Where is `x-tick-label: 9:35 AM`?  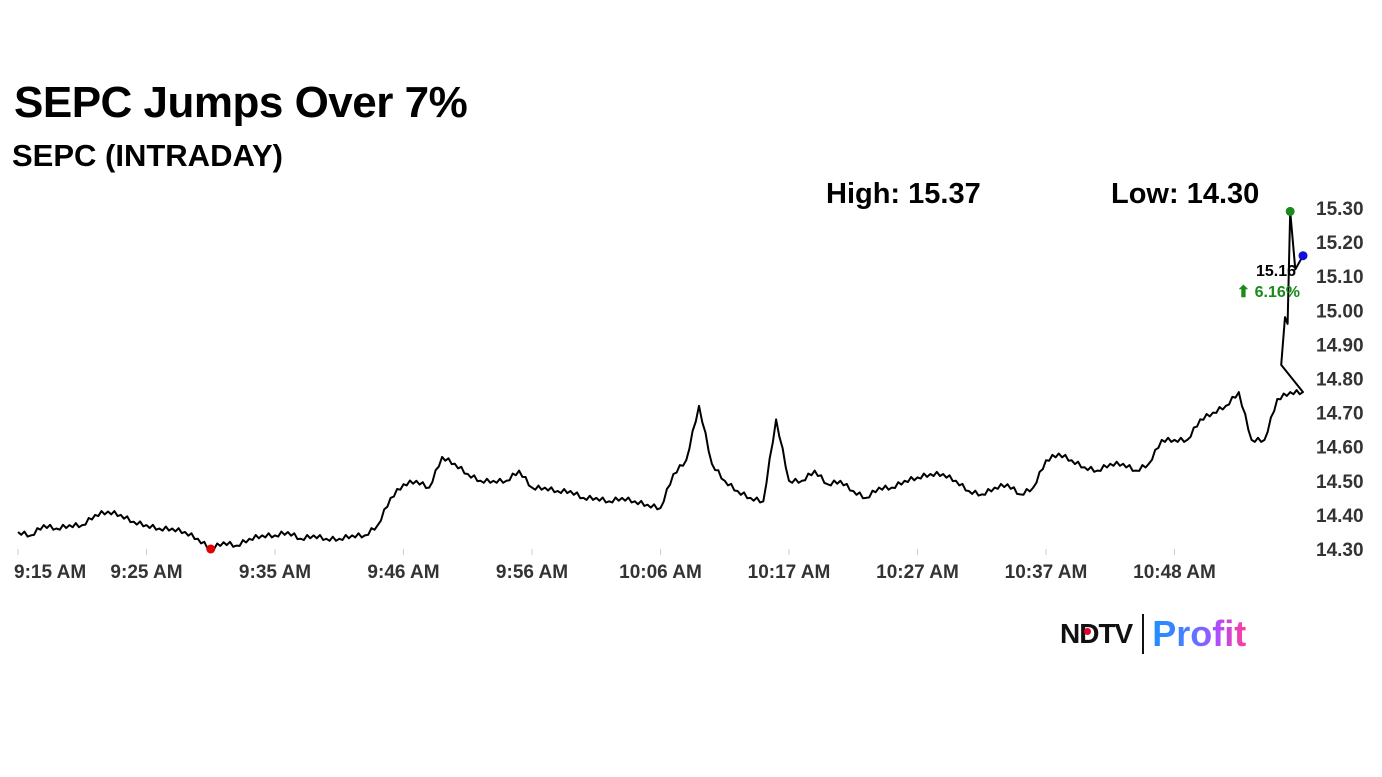 x-tick-label: 9:35 AM is located at coordinates (275, 572).